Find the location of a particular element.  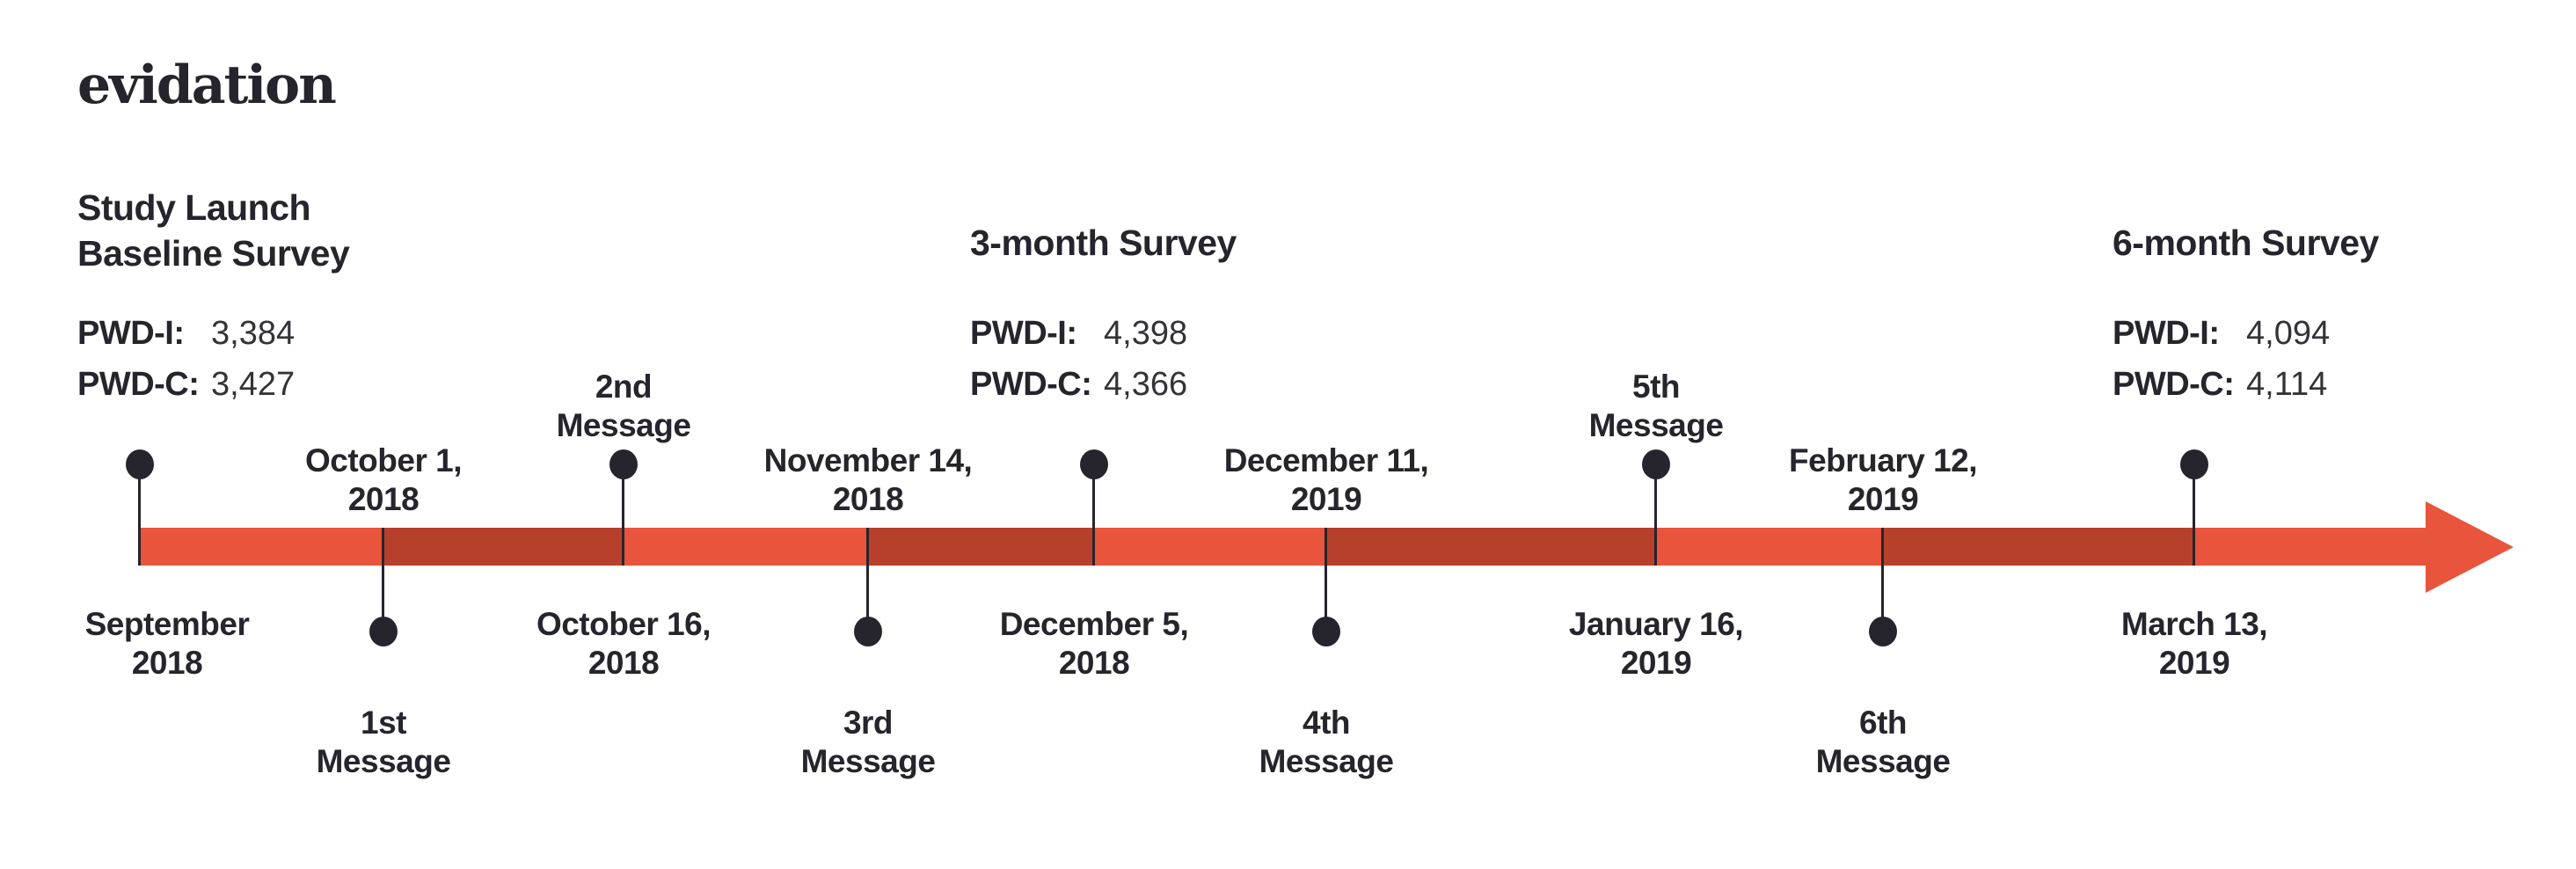

evidation-logo: evidation is located at coordinates (207, 85).